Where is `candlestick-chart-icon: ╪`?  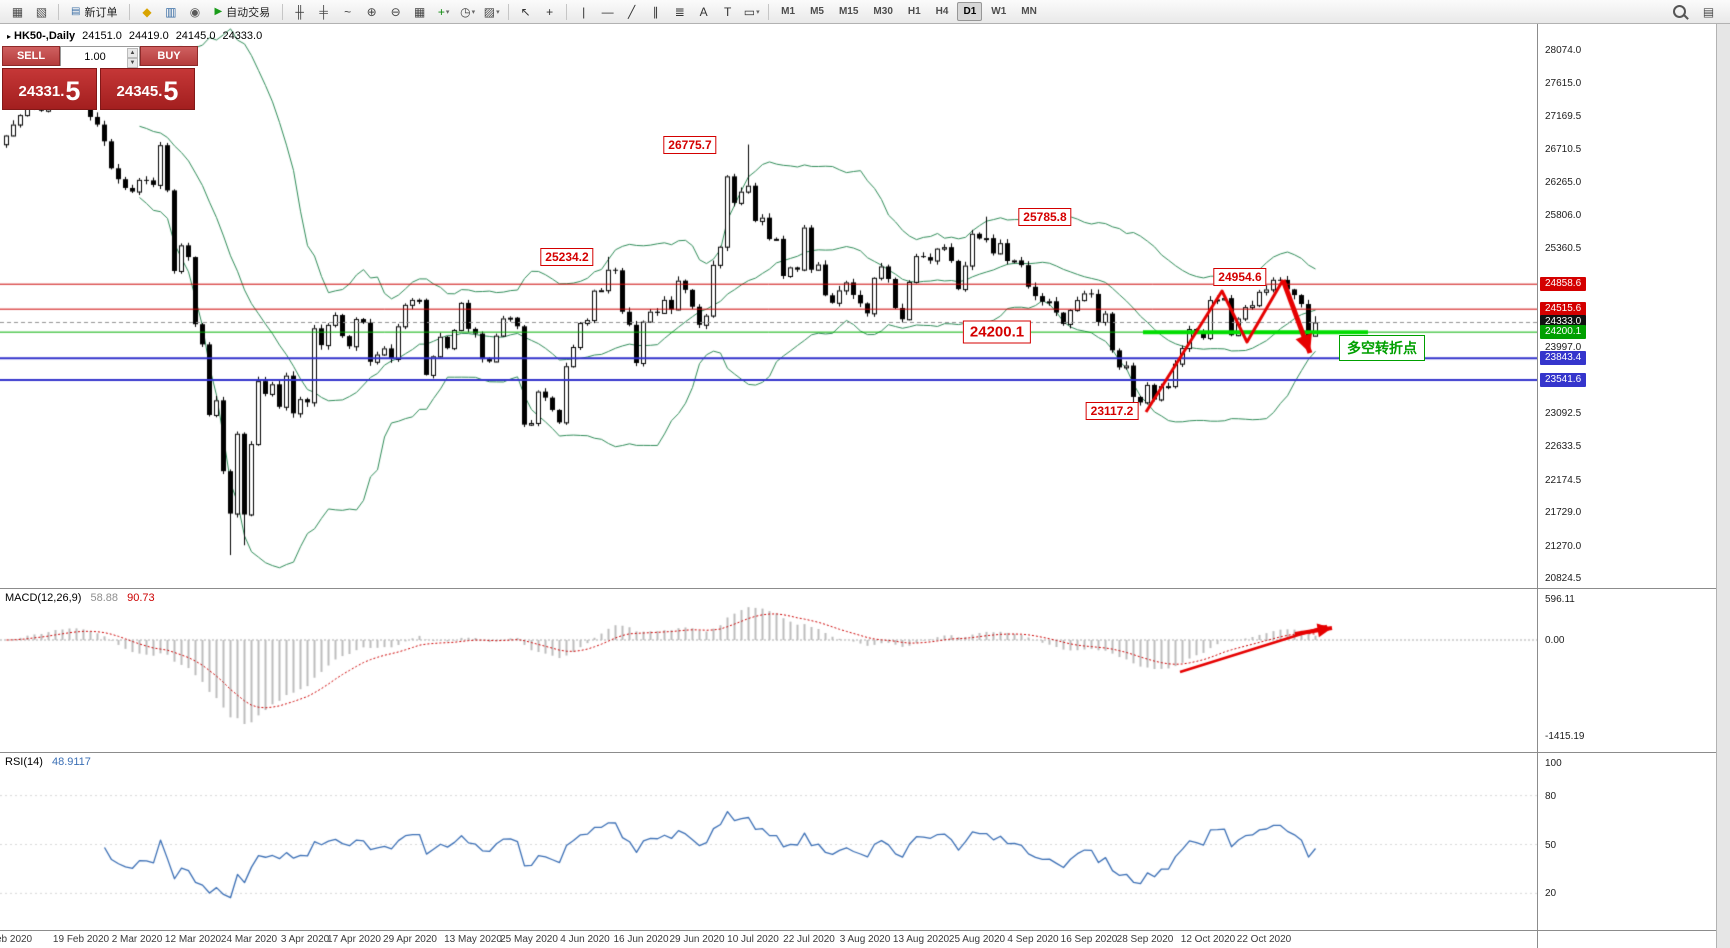
candlestick-chart-icon: ╪ is located at coordinates (323, 11).